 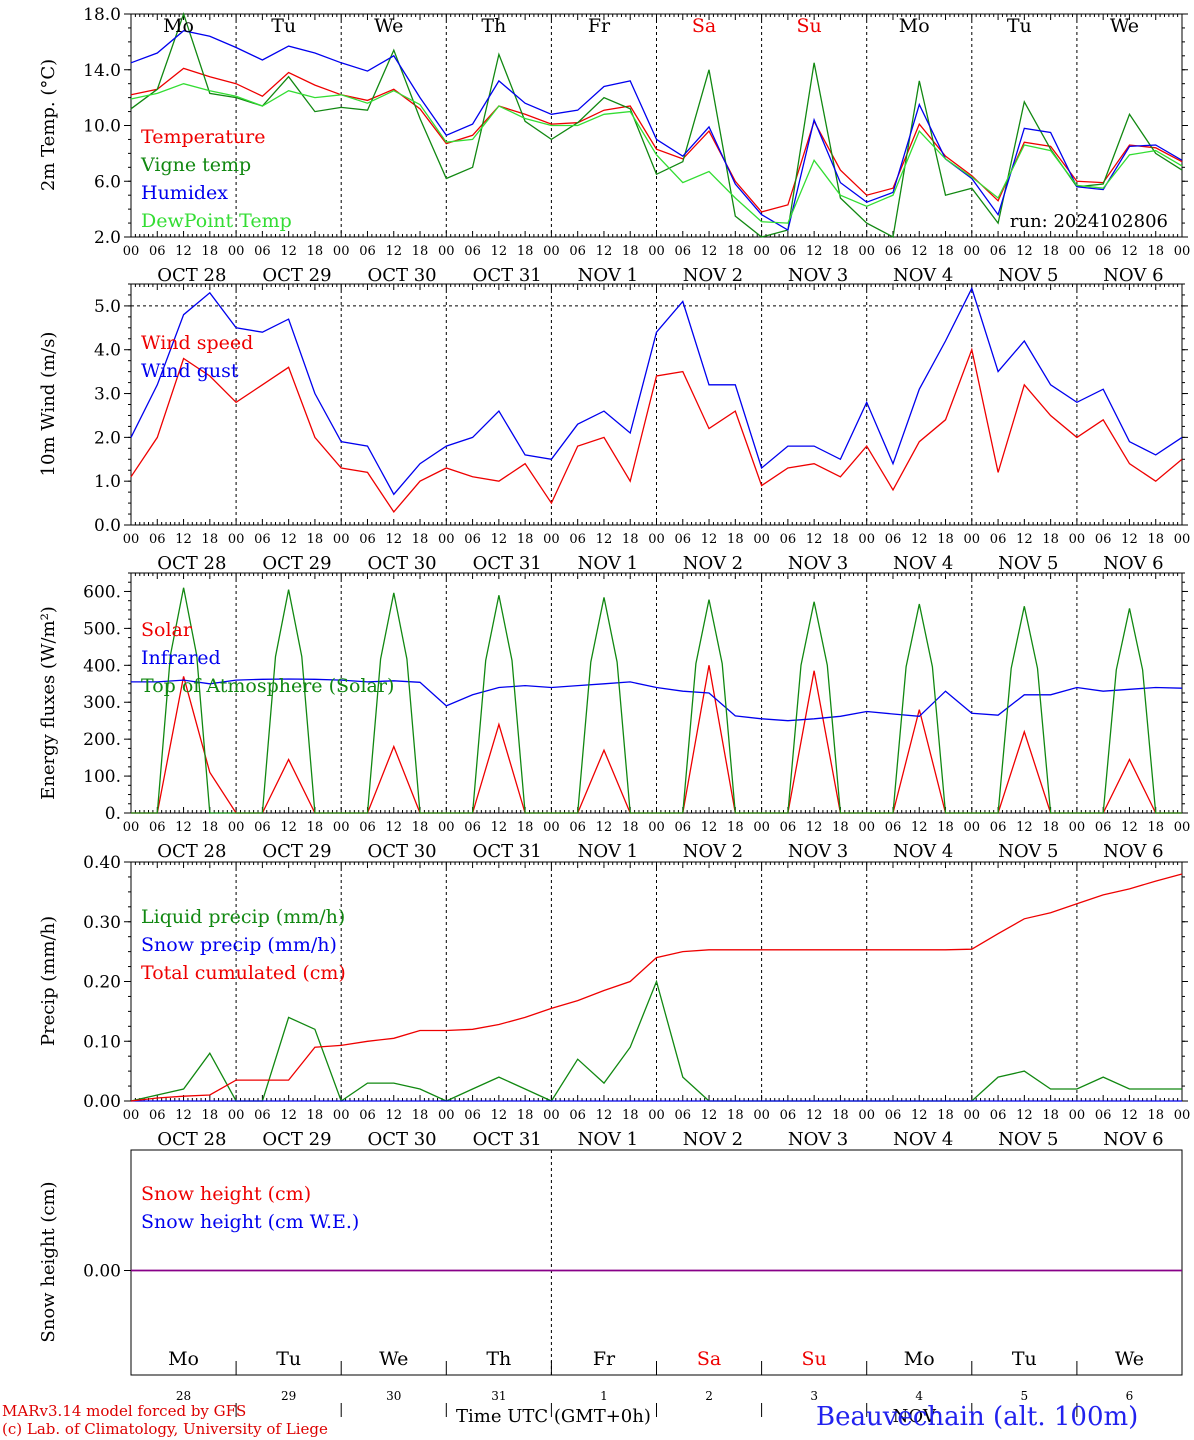 I want to click on series-infrared, so click(x=657, y=700).